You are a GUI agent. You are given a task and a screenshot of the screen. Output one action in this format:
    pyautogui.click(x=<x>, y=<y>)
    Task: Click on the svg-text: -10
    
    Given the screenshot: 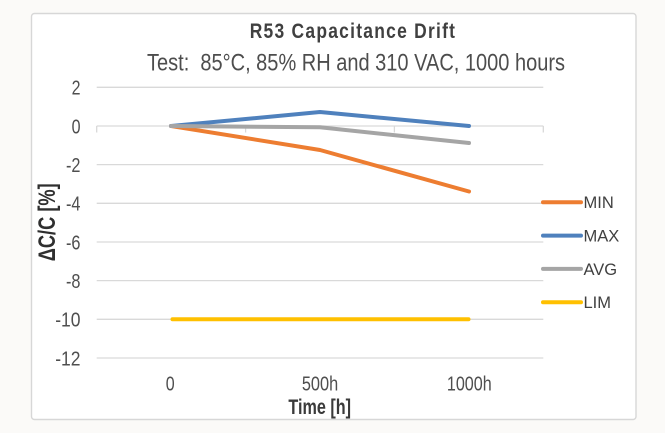 What is the action you would take?
    pyautogui.click(x=67, y=321)
    